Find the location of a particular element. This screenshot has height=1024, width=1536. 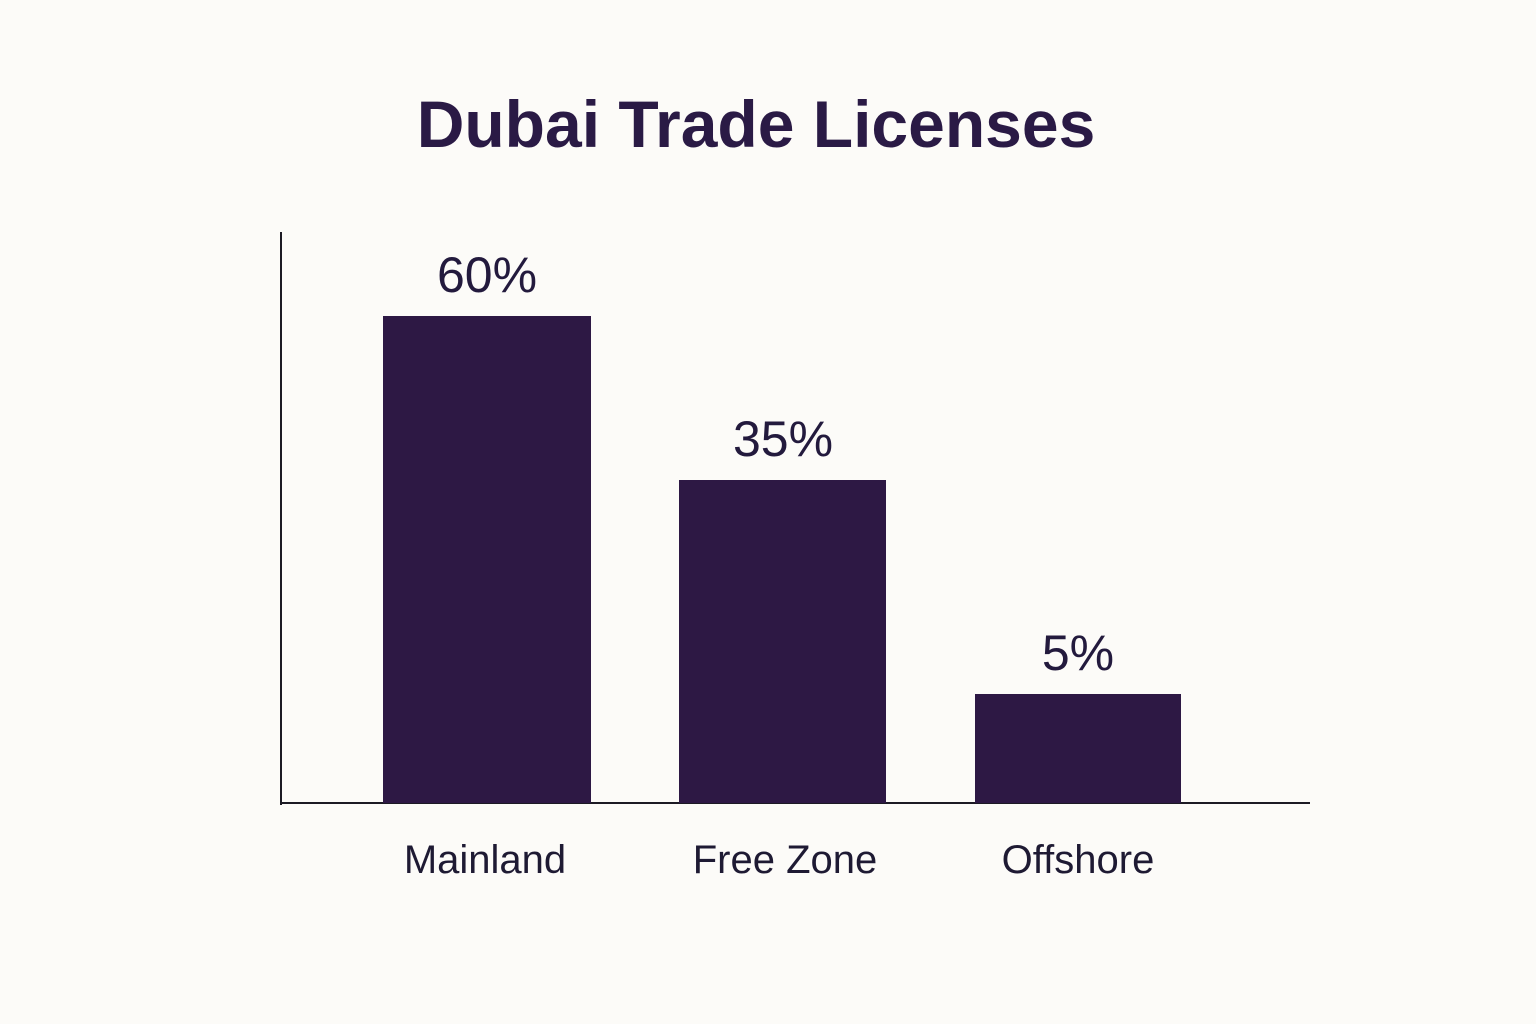

bar-value-label-free-zone: 35% is located at coordinates (783, 439).